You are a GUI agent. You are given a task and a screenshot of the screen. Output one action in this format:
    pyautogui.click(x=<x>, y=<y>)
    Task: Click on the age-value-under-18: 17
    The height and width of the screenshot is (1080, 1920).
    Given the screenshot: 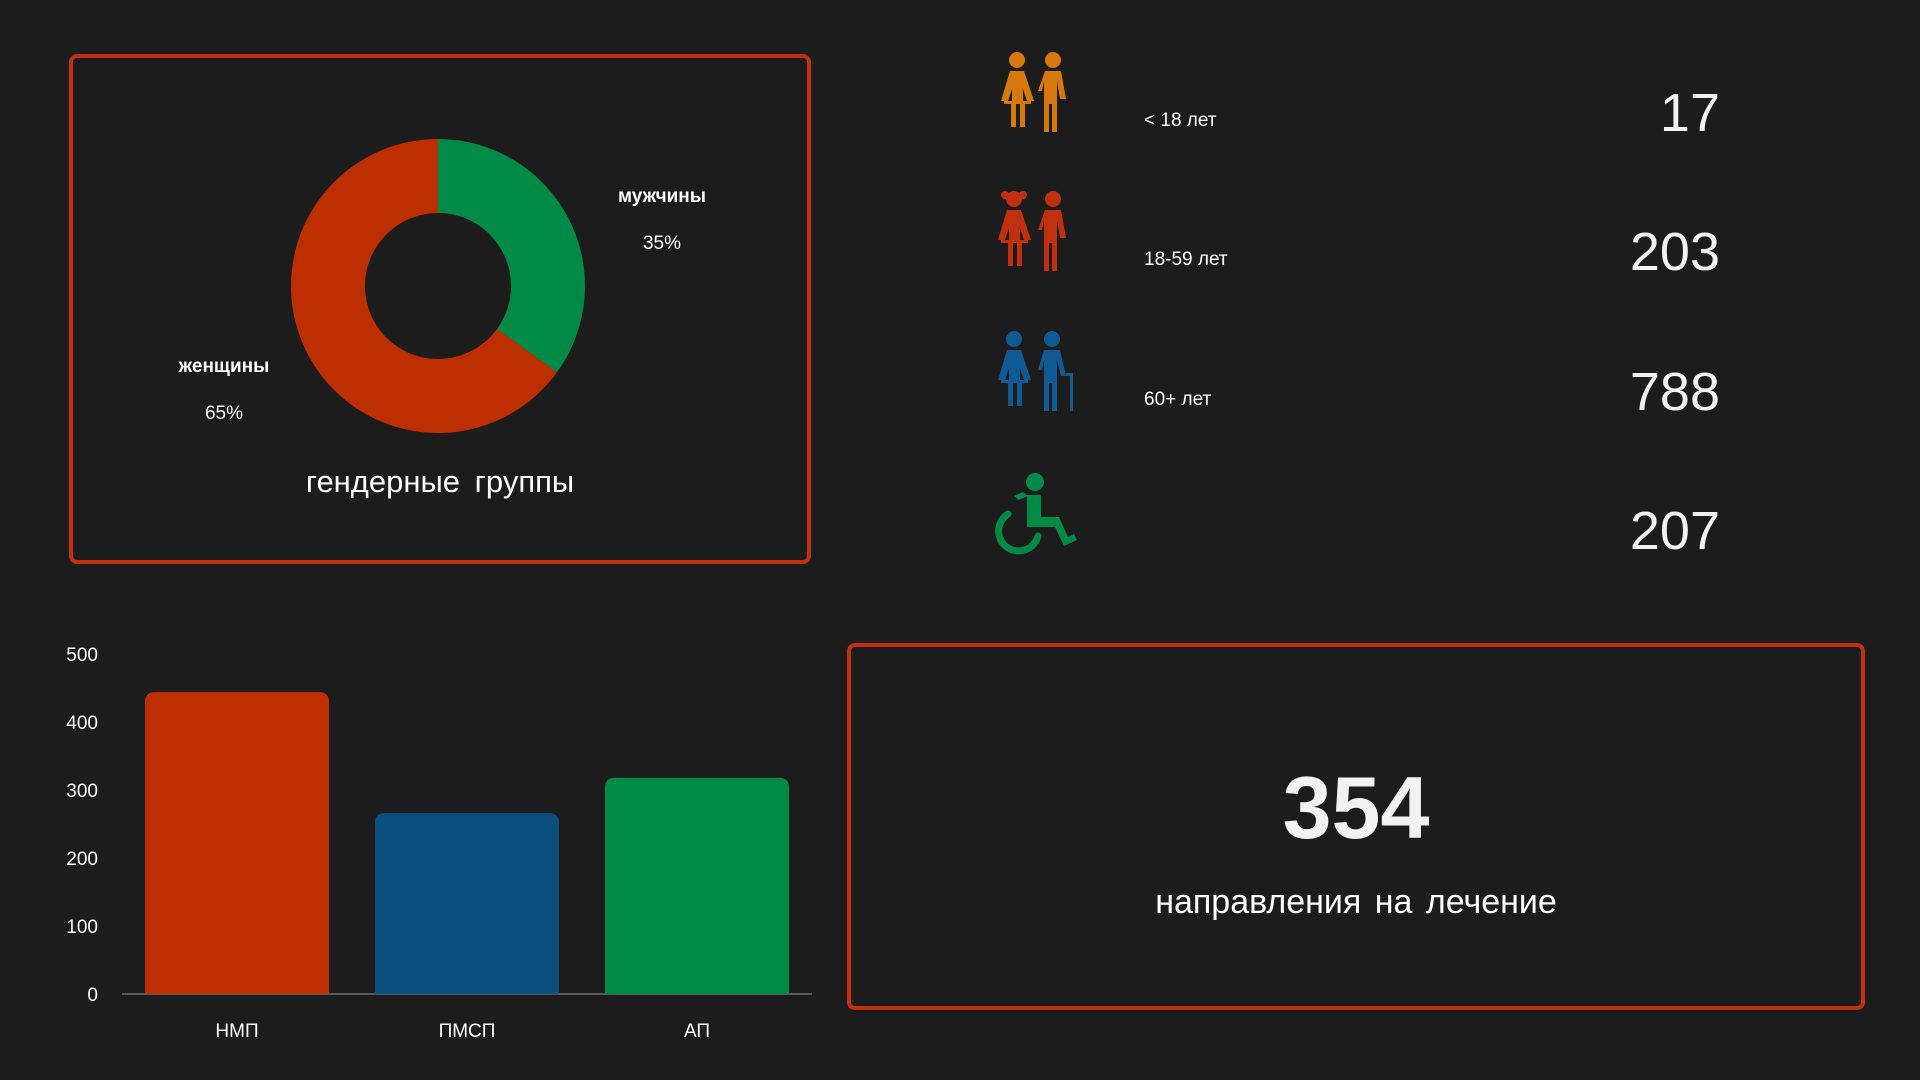 What is the action you would take?
    pyautogui.click(x=1689, y=113)
    